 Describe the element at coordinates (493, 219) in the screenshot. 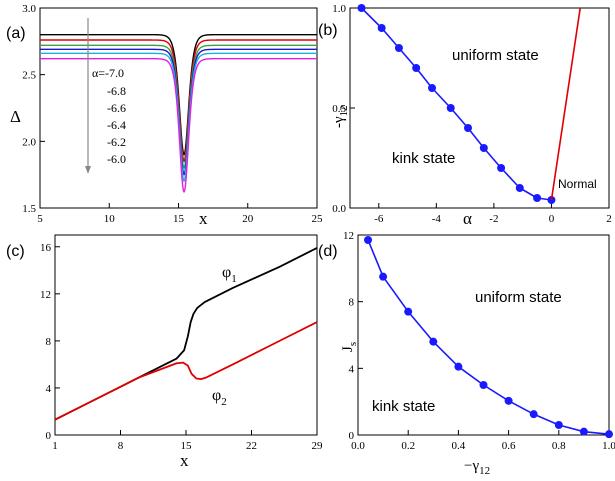

I see `x-tick-label: -2` at that location.